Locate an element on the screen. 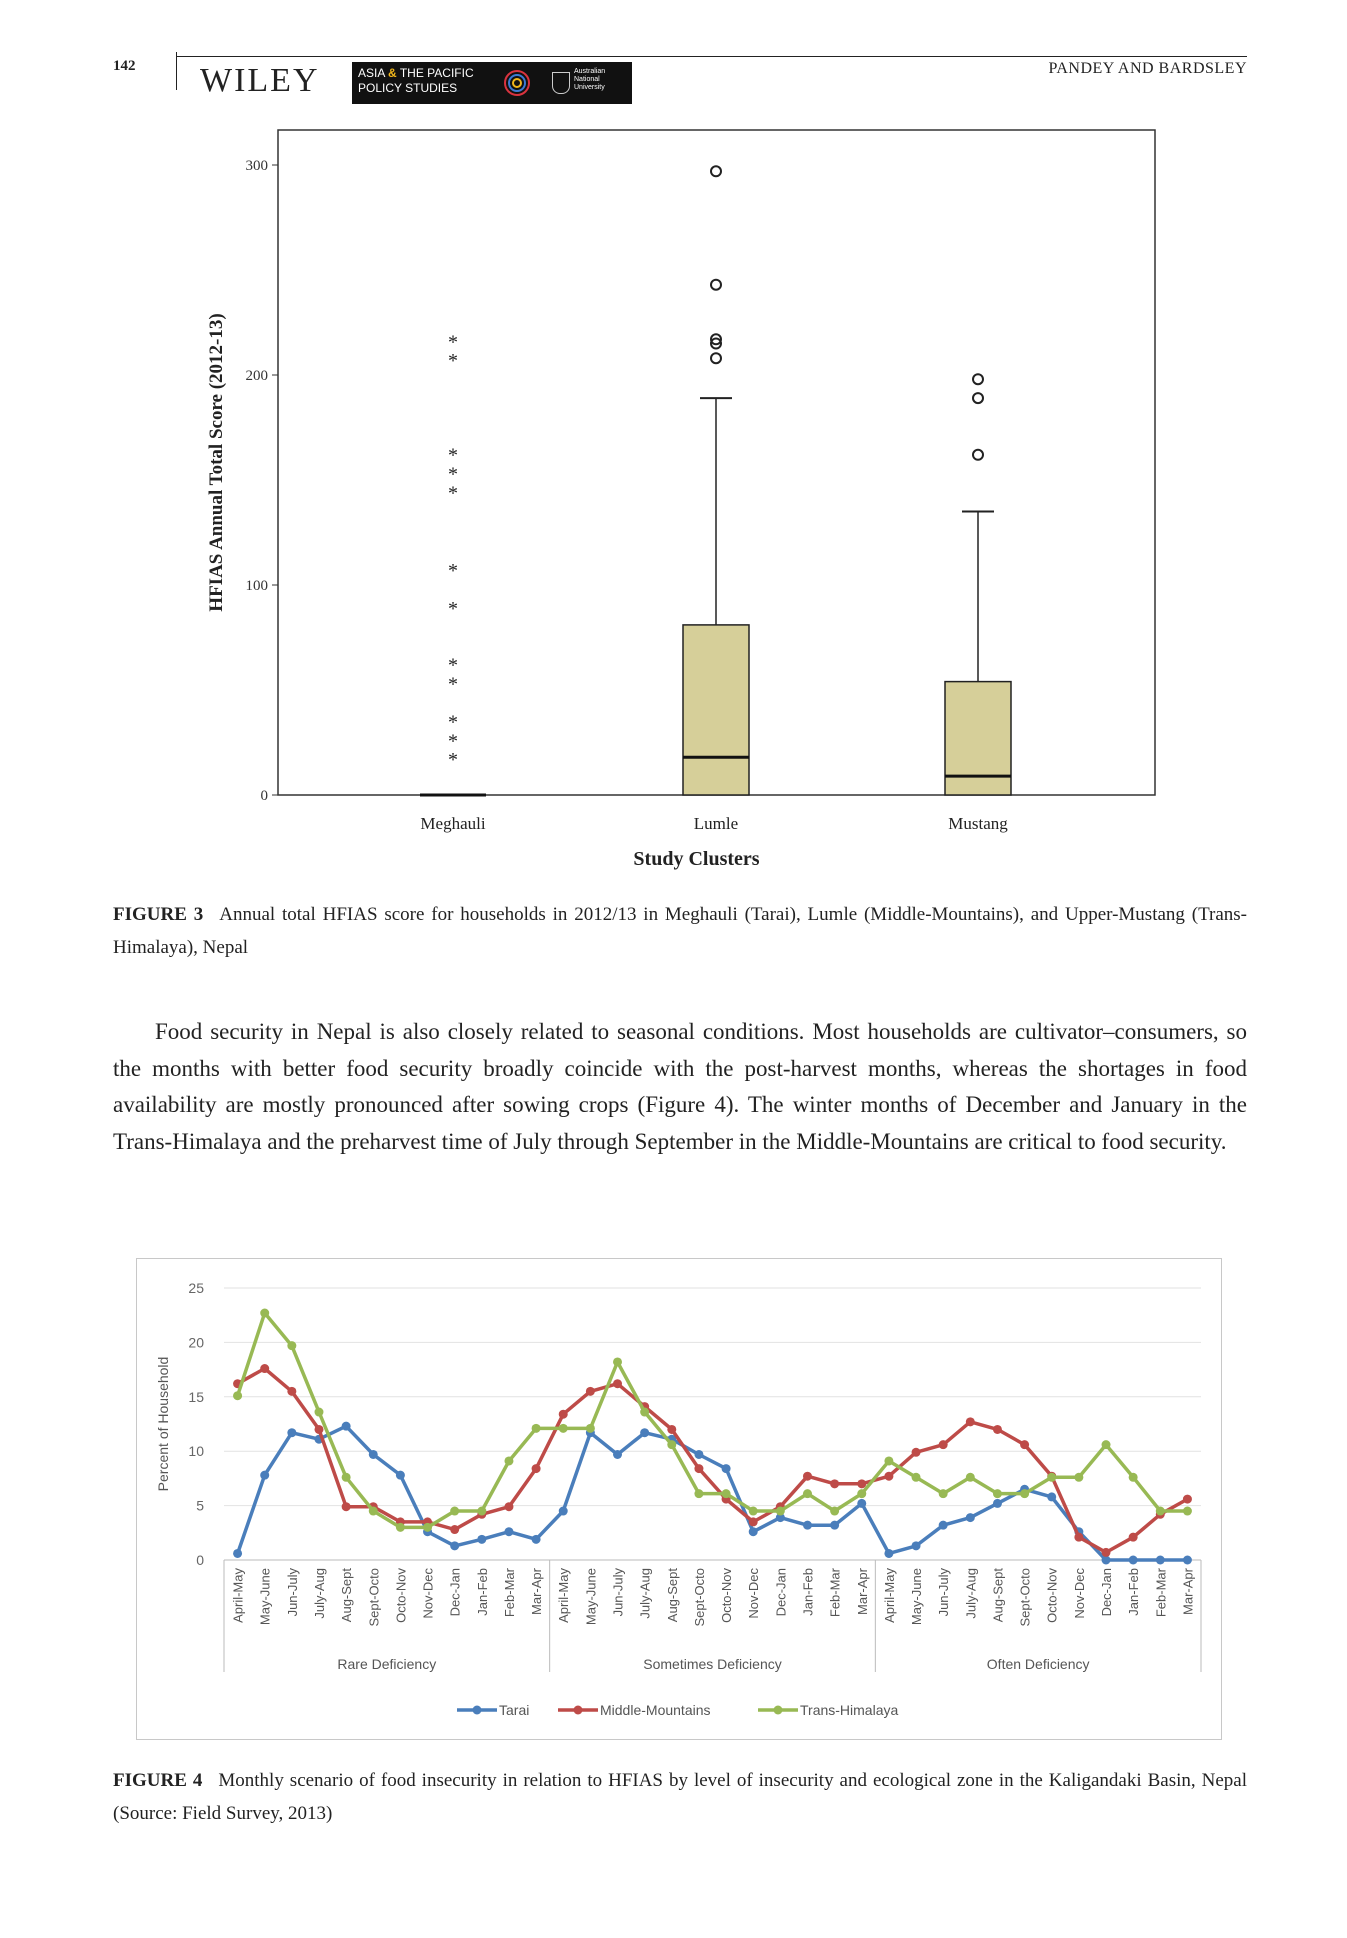 The height and width of the screenshot is (1938, 1347). university-name: Australian National University is located at coordinates (590, 79).